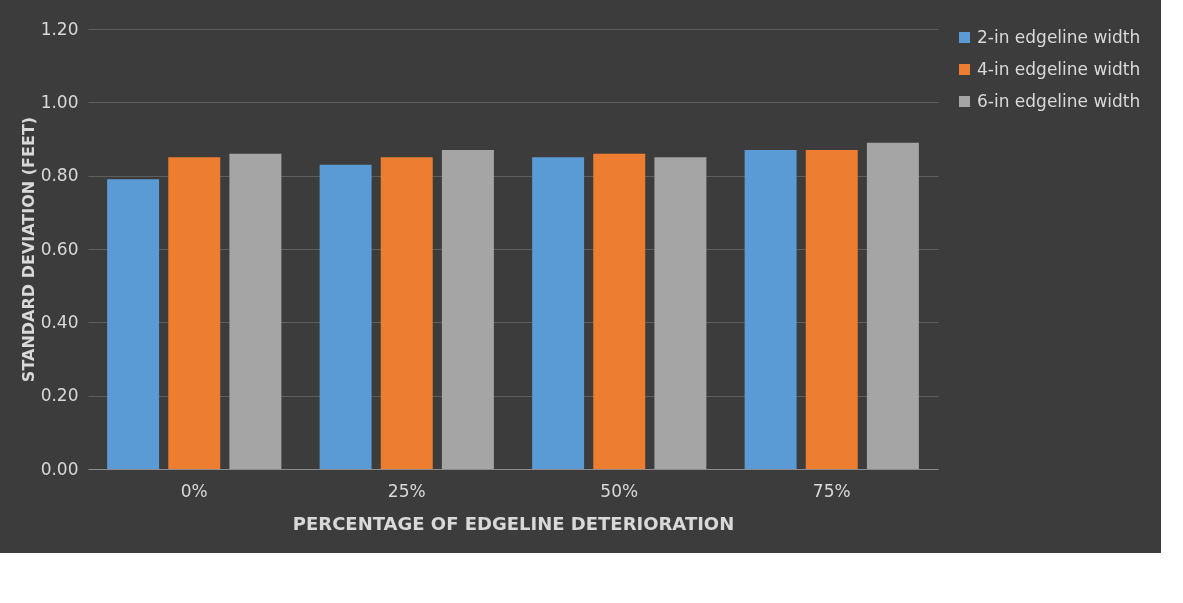  I want to click on y-tick-label: 0.20, so click(59, 395).